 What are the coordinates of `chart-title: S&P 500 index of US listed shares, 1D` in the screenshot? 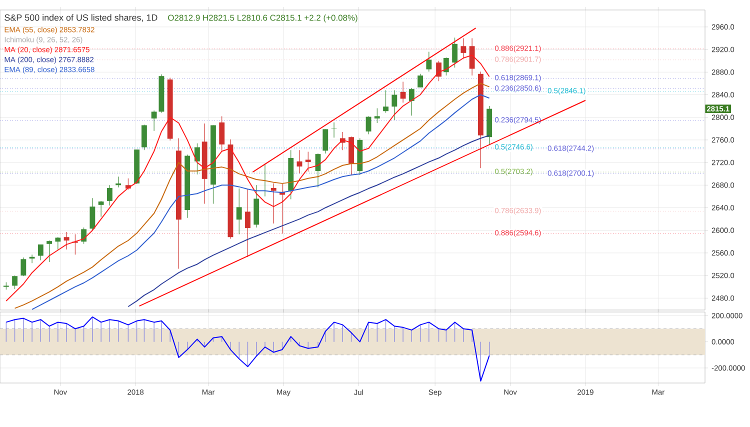 It's located at (81, 18).